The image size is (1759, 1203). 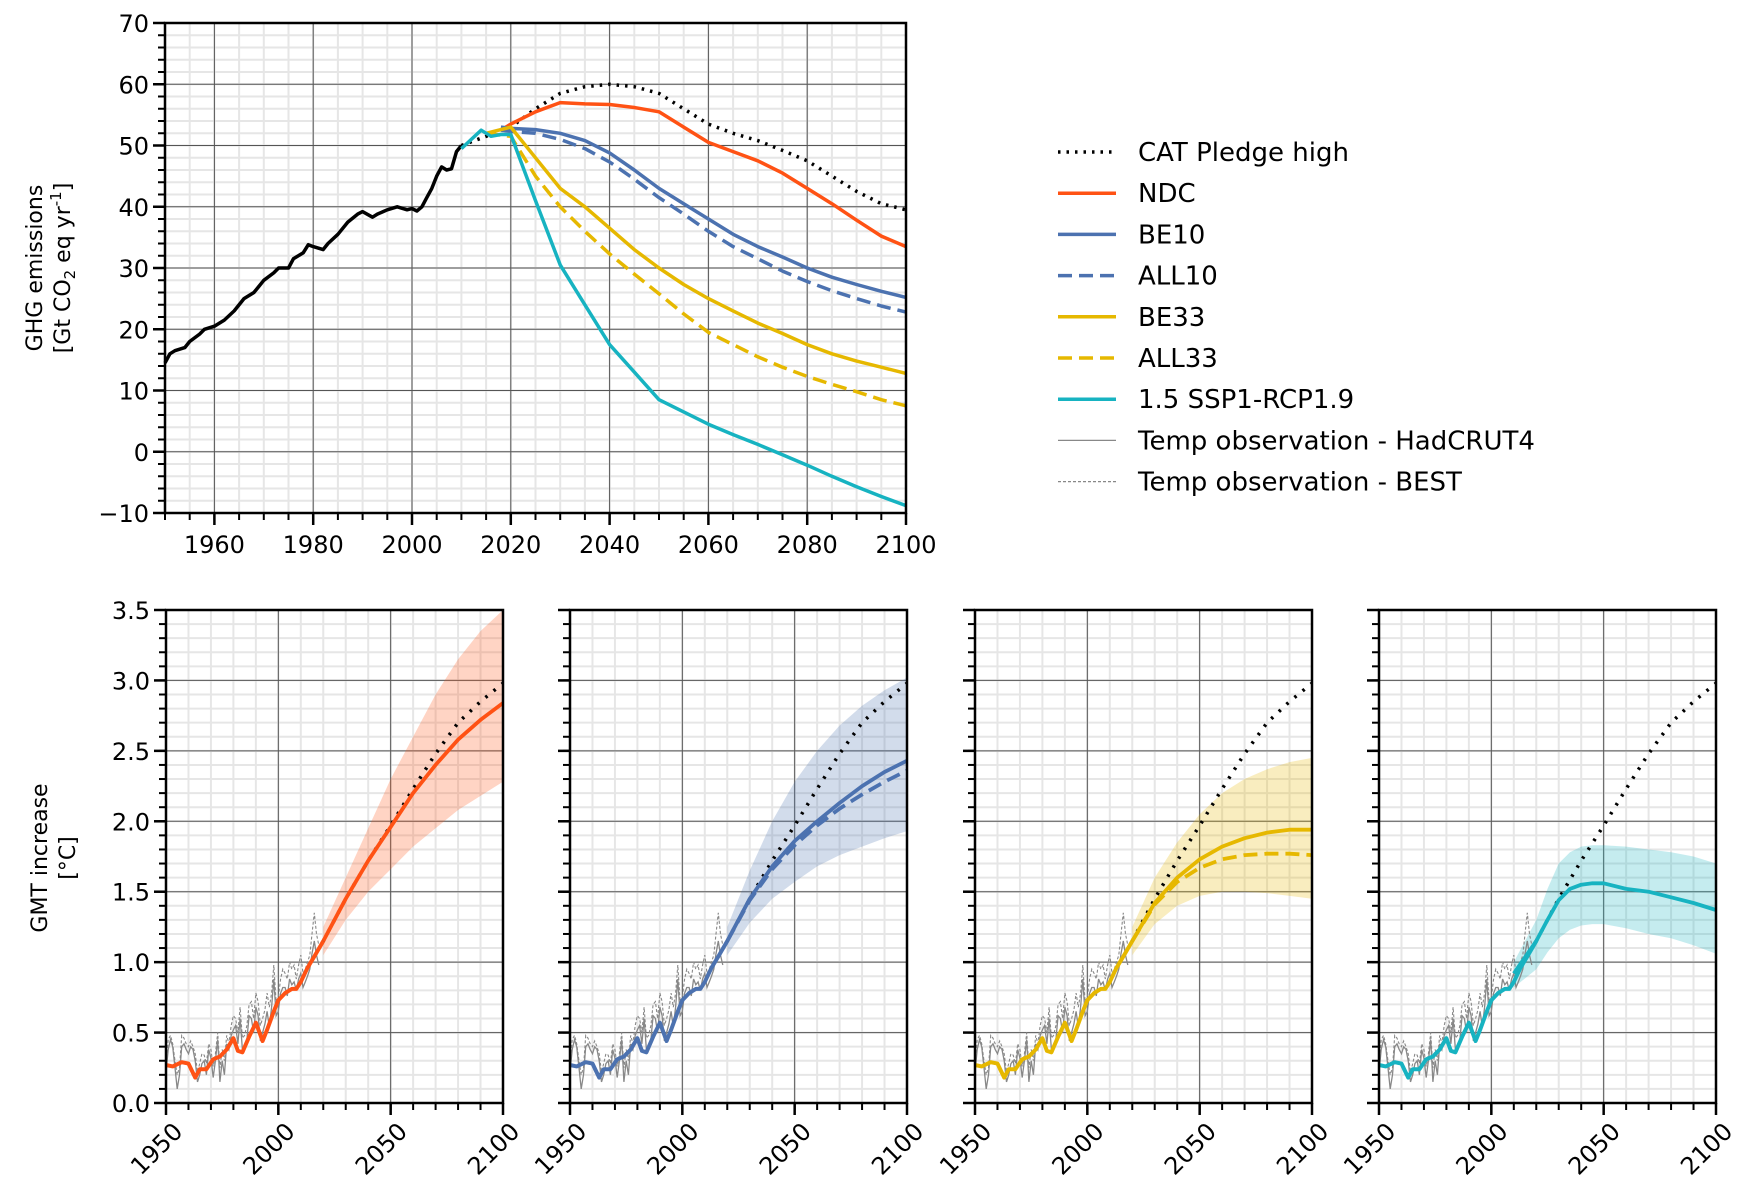 I want to click on gmt-line-all33, so click(x=1221, y=896).